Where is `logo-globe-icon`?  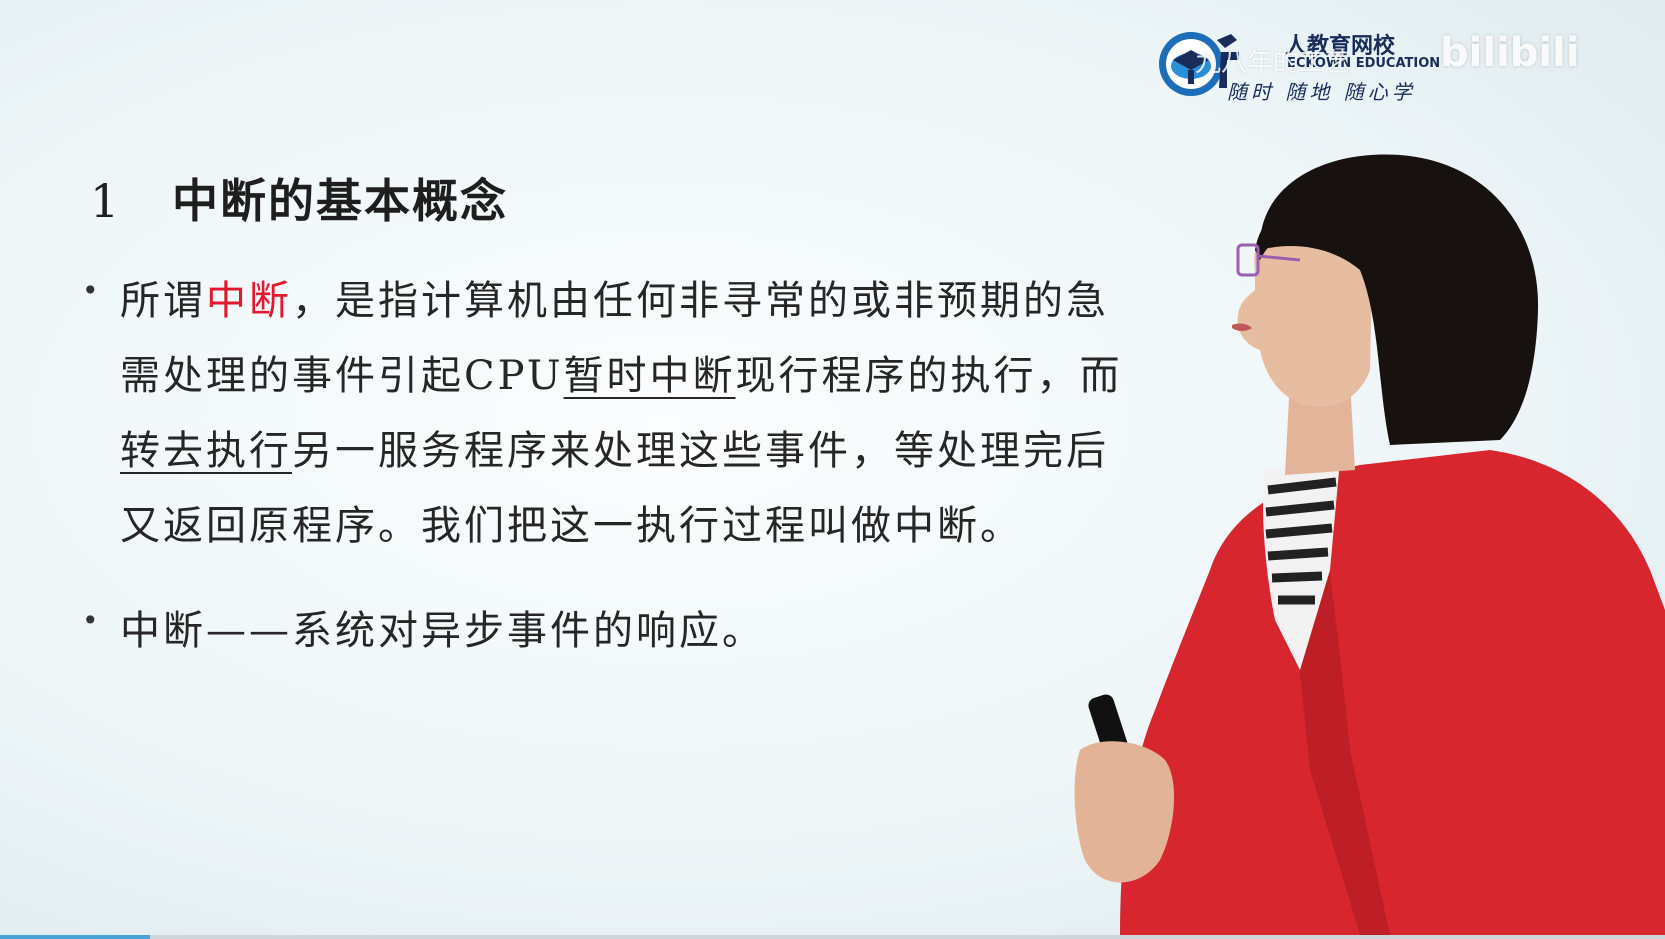
logo-globe-icon is located at coordinates (1199, 64).